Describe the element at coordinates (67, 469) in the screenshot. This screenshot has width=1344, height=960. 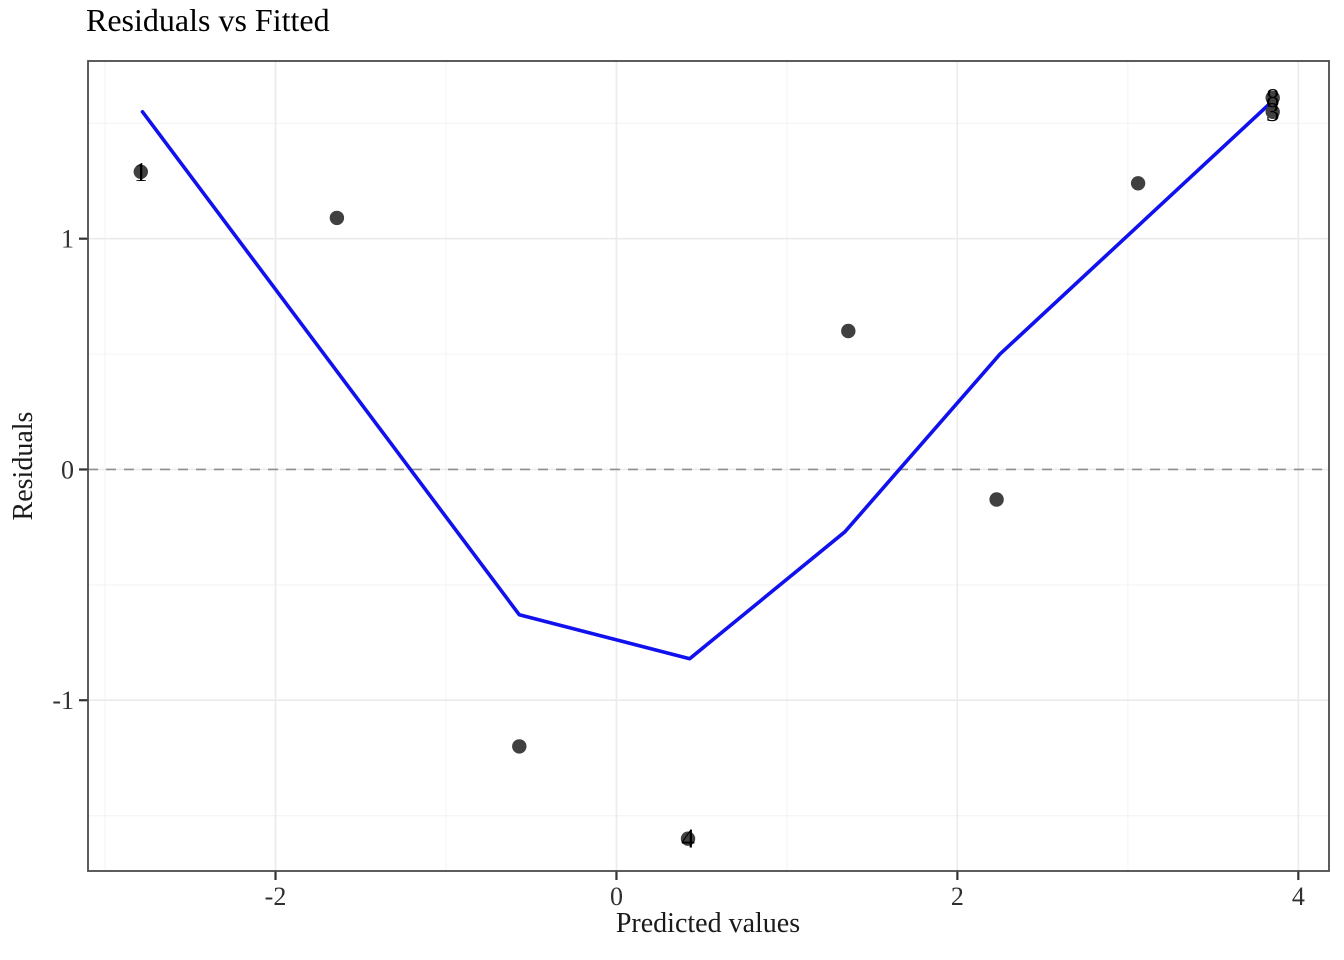
I see `y-tick-label: 0` at that location.